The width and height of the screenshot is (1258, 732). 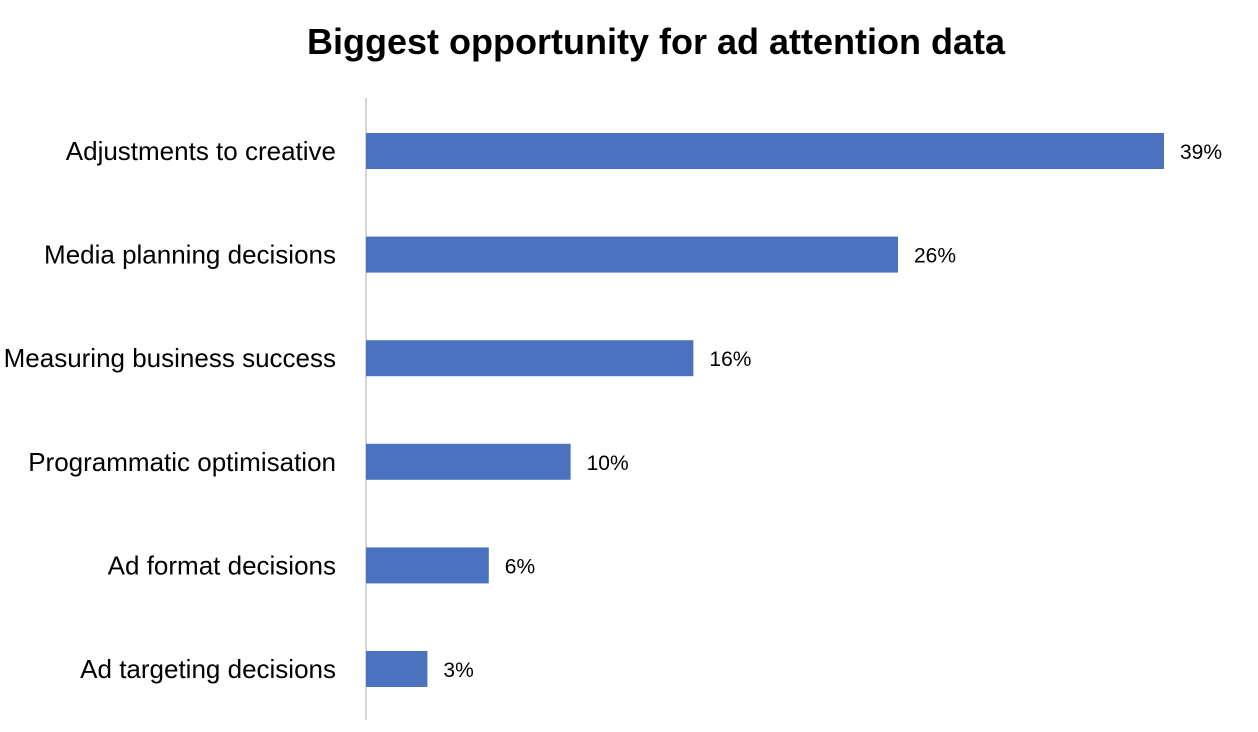 I want to click on category-label: Adjustments to creative, so click(x=201, y=151).